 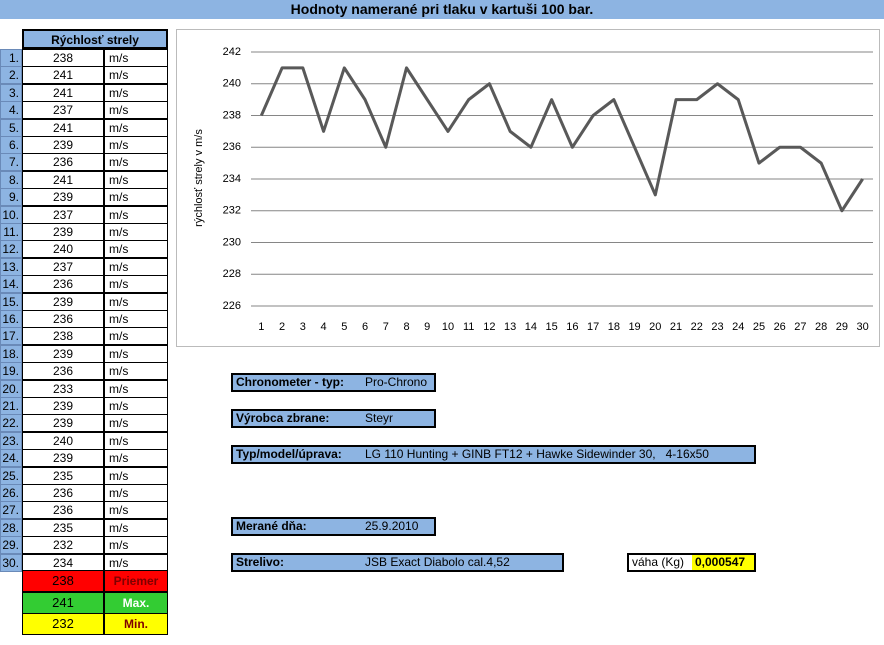 What do you see at coordinates (660, 562) in the screenshot?
I see `weight-label: váha (Kg)` at bounding box center [660, 562].